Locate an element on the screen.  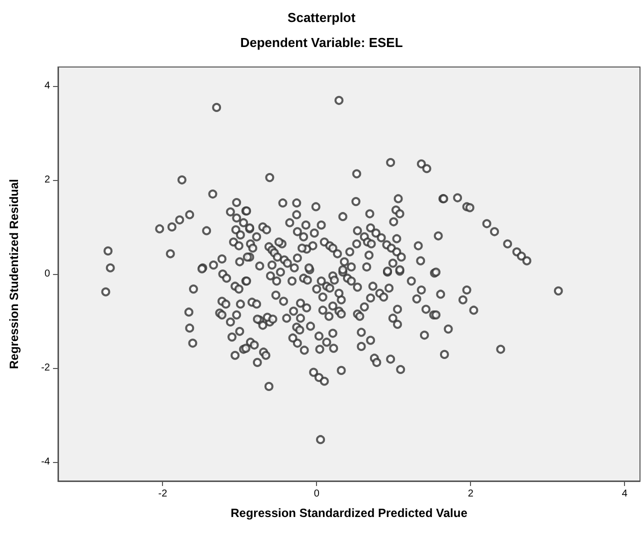
x-axis-title: Regression Standardized Predicted Value is located at coordinates (349, 513).